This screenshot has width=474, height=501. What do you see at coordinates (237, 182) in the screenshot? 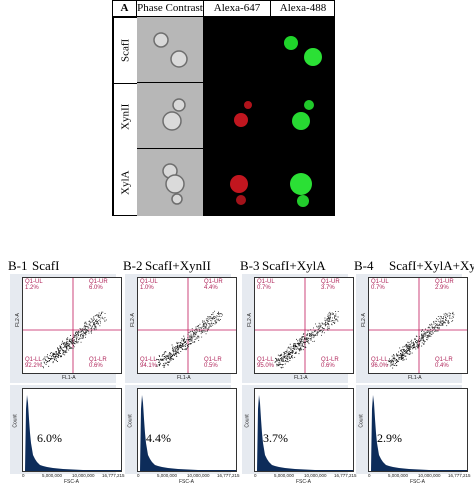
I see `image-xyla-alexa647` at bounding box center [237, 182].